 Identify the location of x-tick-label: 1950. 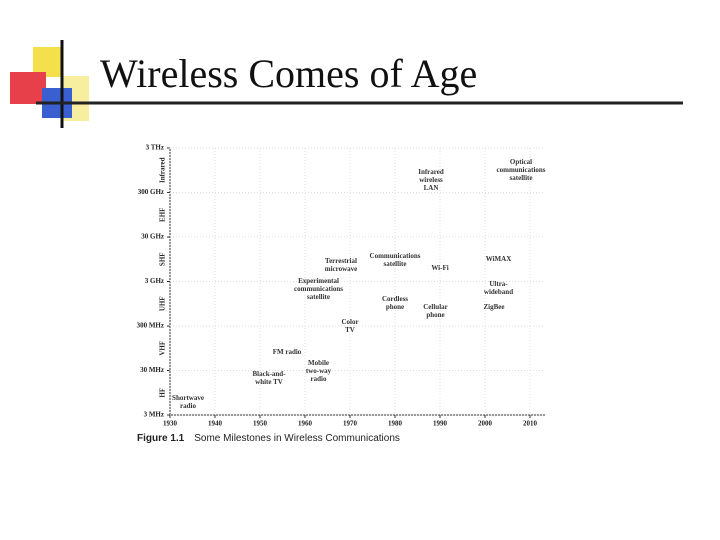
(260, 424).